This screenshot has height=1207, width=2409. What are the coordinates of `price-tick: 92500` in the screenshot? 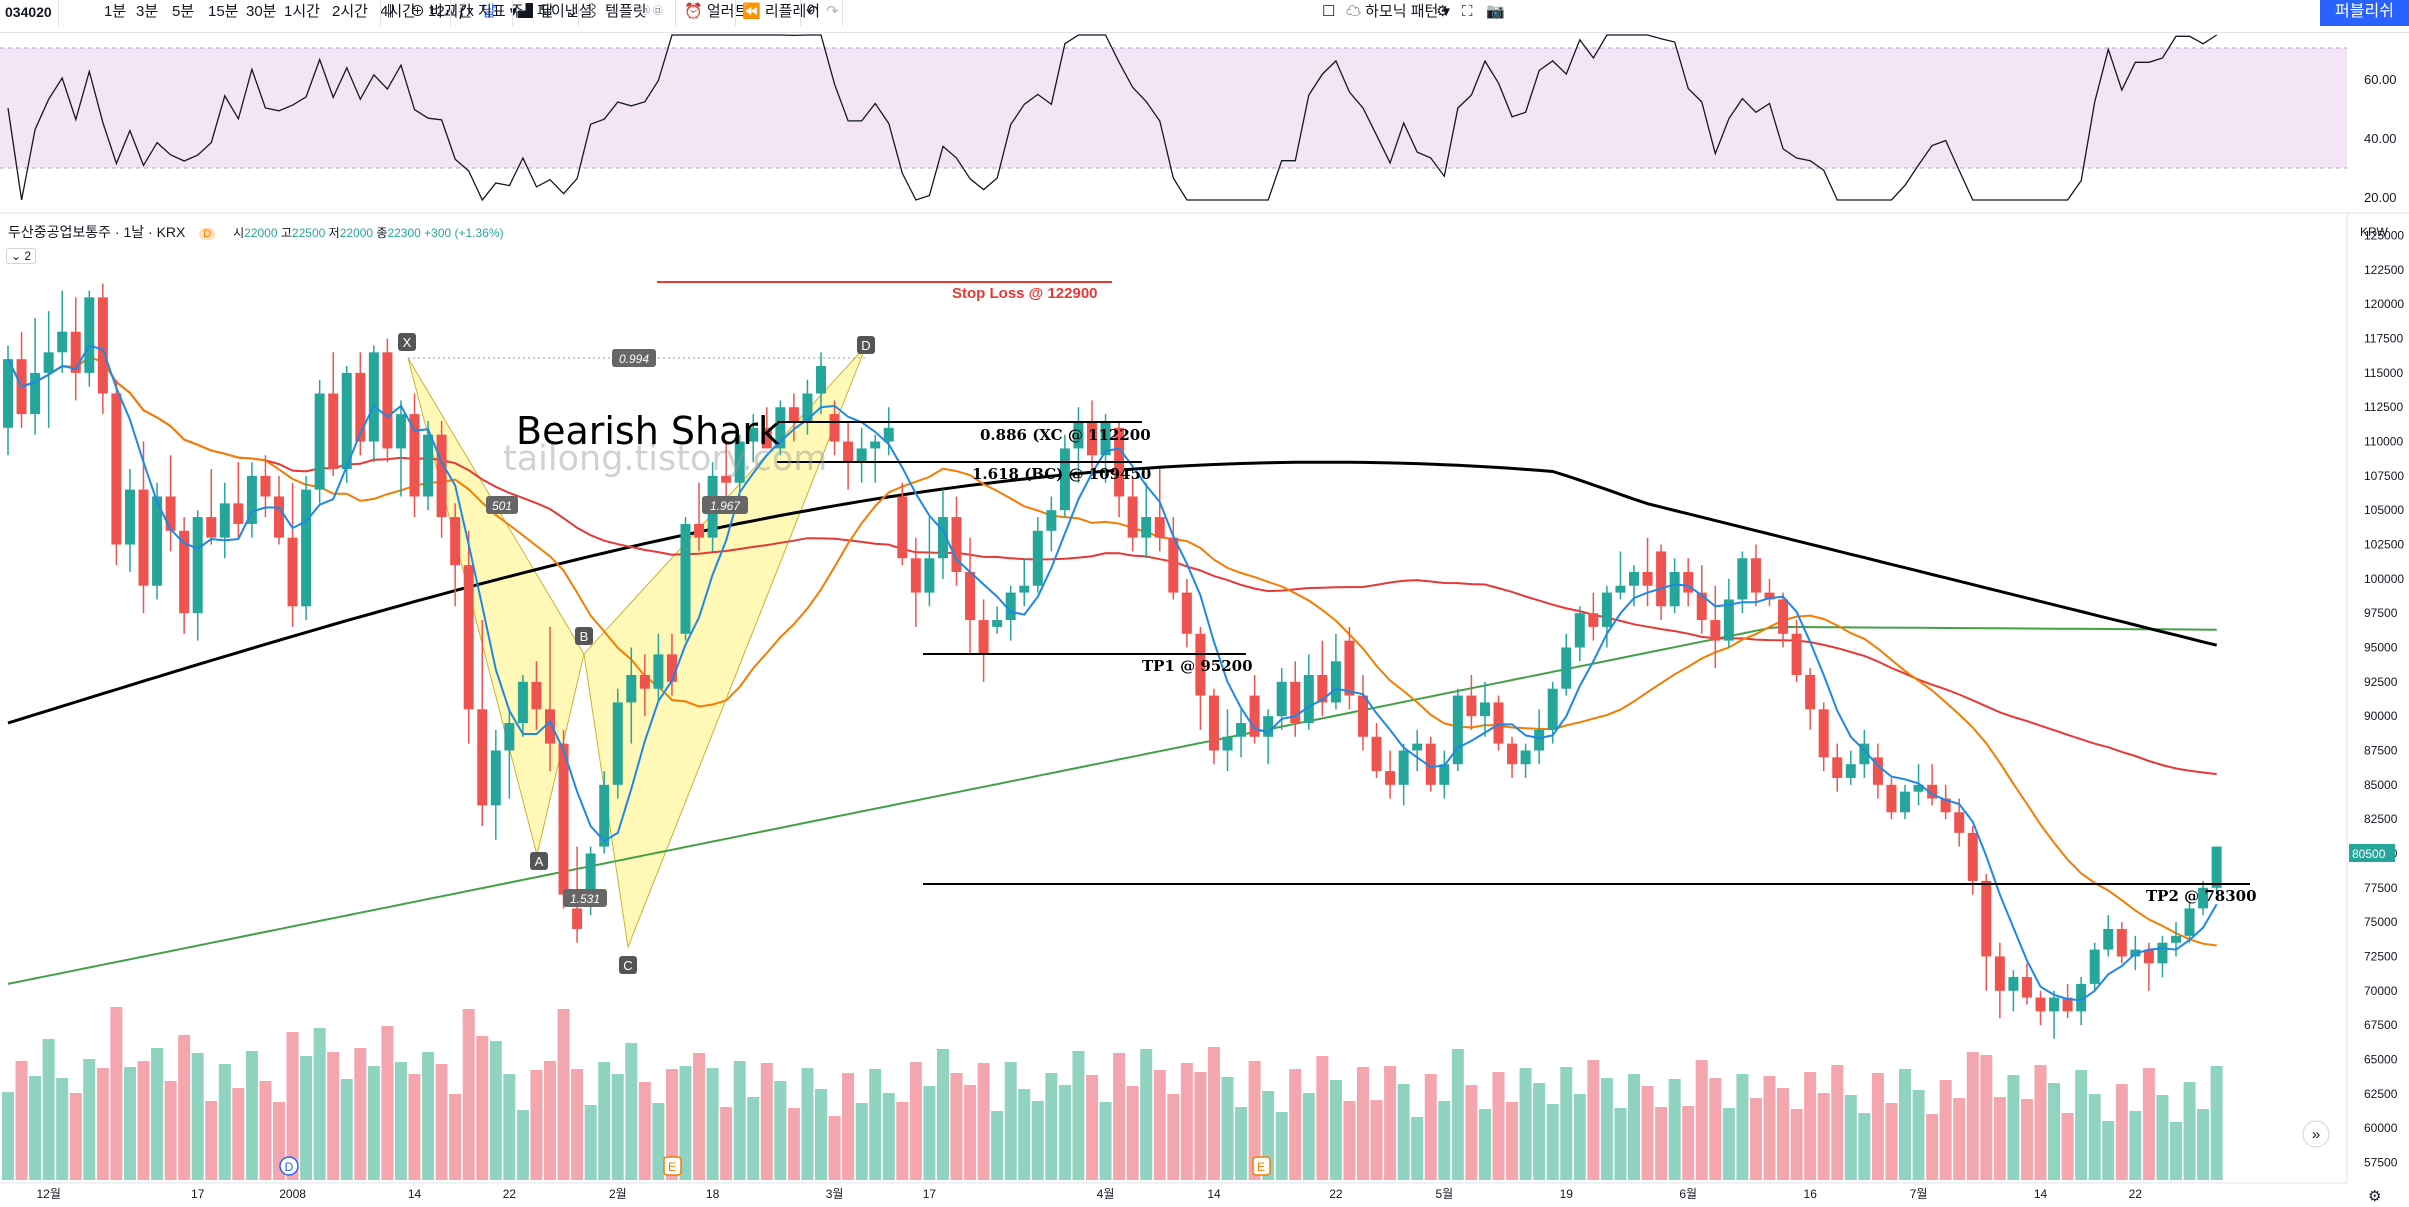 It's located at (2381, 682).